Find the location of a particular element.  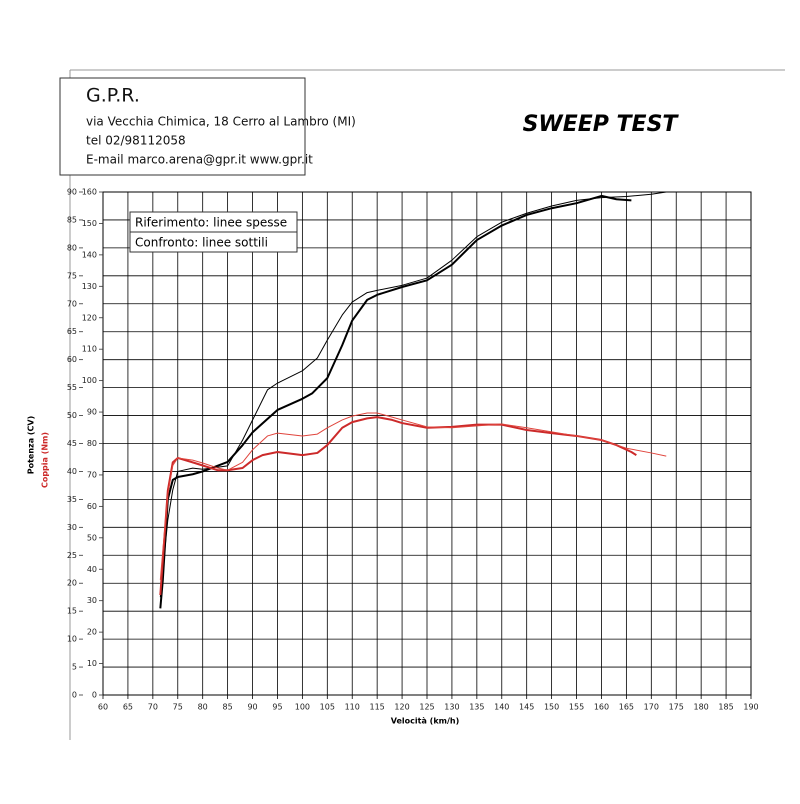

y-tick-label: 0 is located at coordinates (74, 695).